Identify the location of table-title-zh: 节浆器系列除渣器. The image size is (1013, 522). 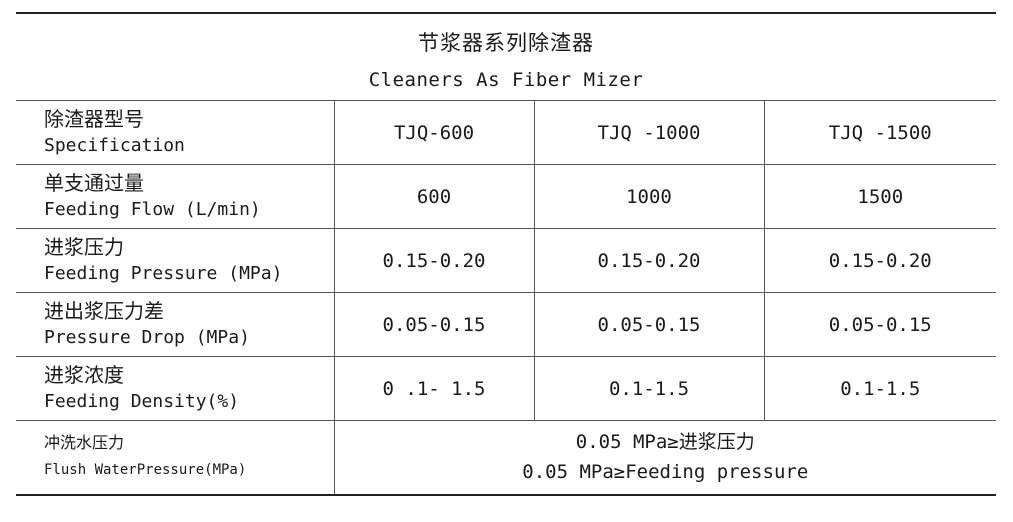
(506, 43).